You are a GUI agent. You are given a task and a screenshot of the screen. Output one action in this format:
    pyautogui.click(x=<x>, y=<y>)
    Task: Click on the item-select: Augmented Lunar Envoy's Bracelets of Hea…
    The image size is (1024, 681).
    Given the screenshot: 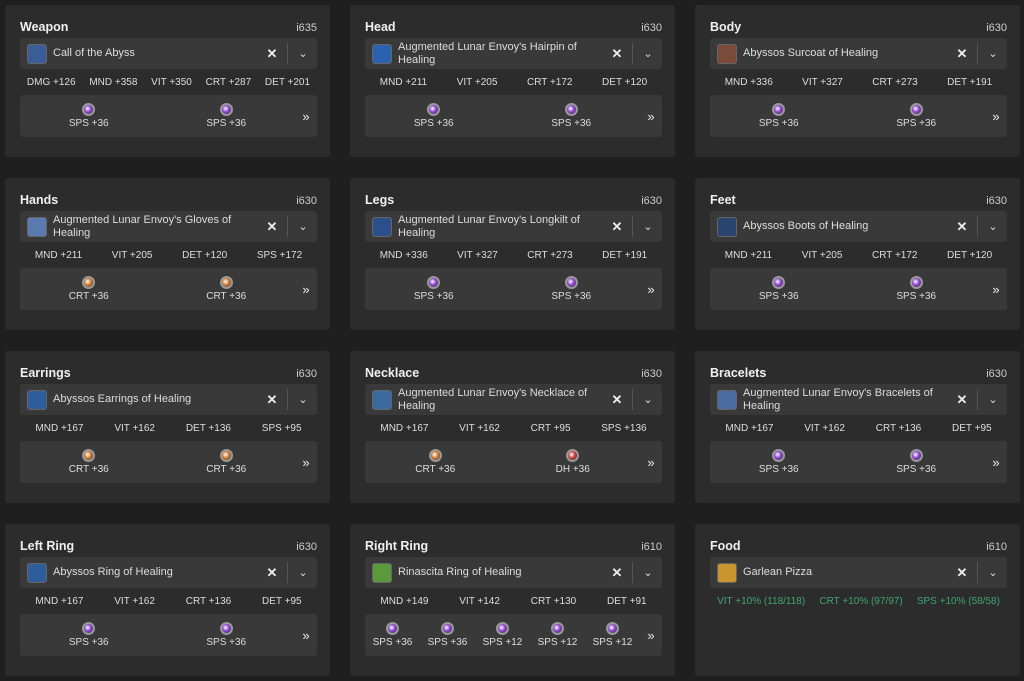 What is the action you would take?
    pyautogui.click(x=858, y=399)
    